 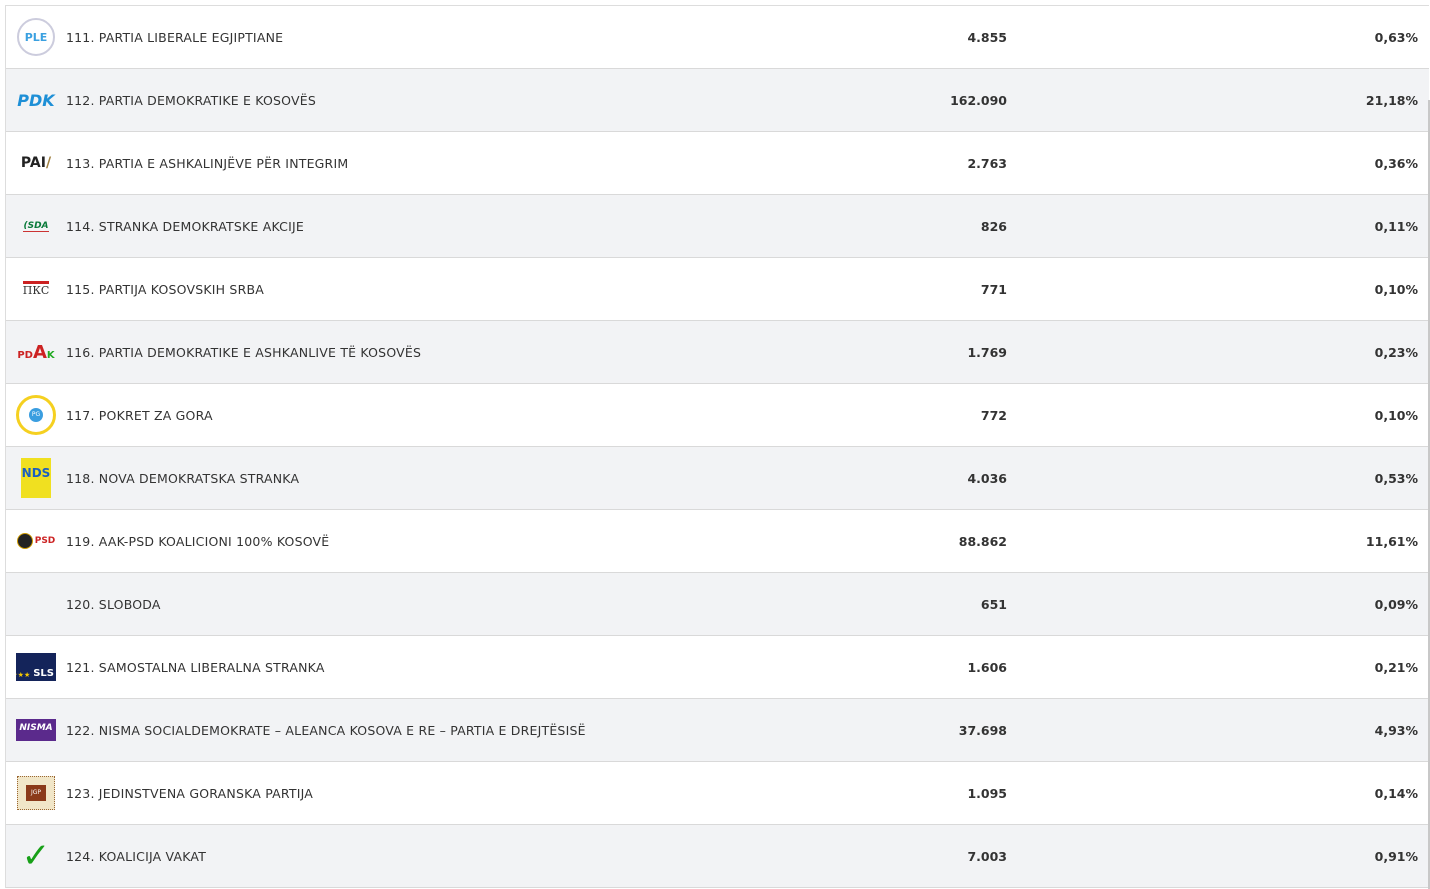 I want to click on party-name: 117. POKRET ZA GORA, so click(x=139, y=415).